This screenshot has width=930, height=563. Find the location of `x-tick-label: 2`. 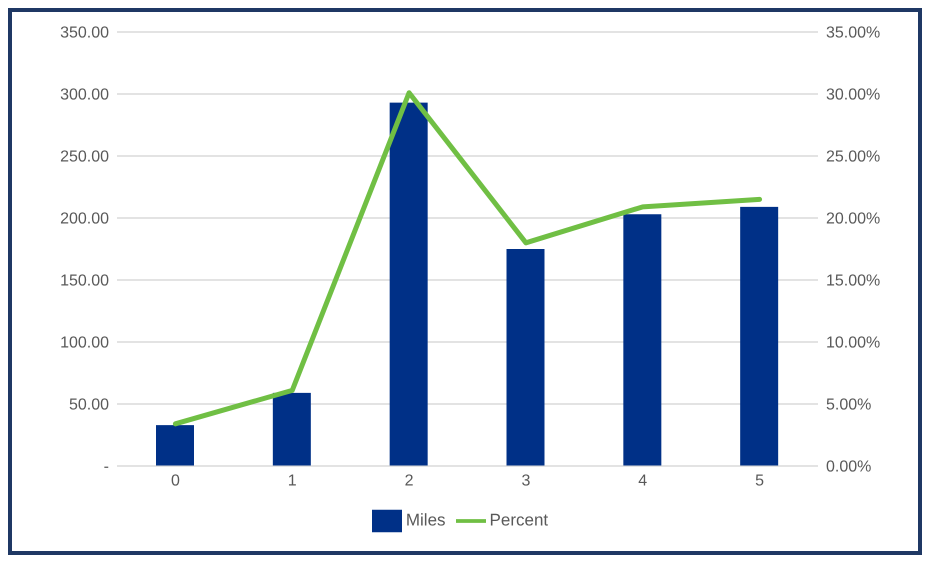

x-tick-label: 2 is located at coordinates (409, 481).